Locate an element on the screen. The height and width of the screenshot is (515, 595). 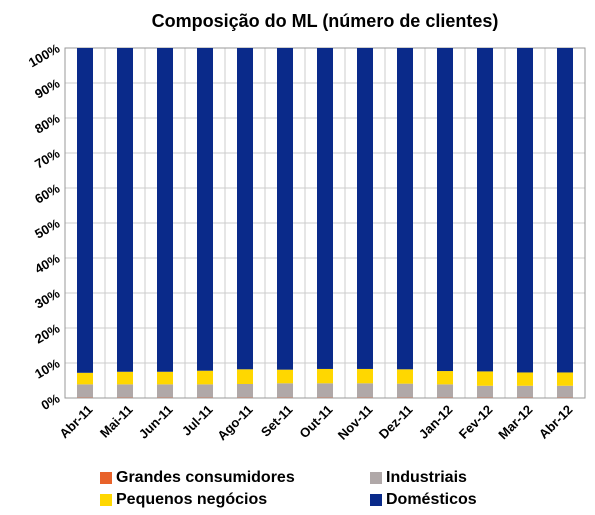
y-tick-label: 40% is located at coordinates (47, 263).